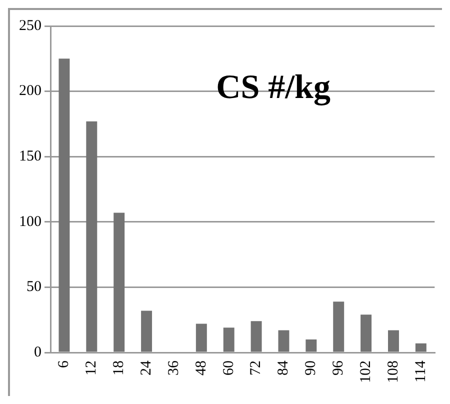  I want to click on x-tick-label: 84, so click(284, 368).